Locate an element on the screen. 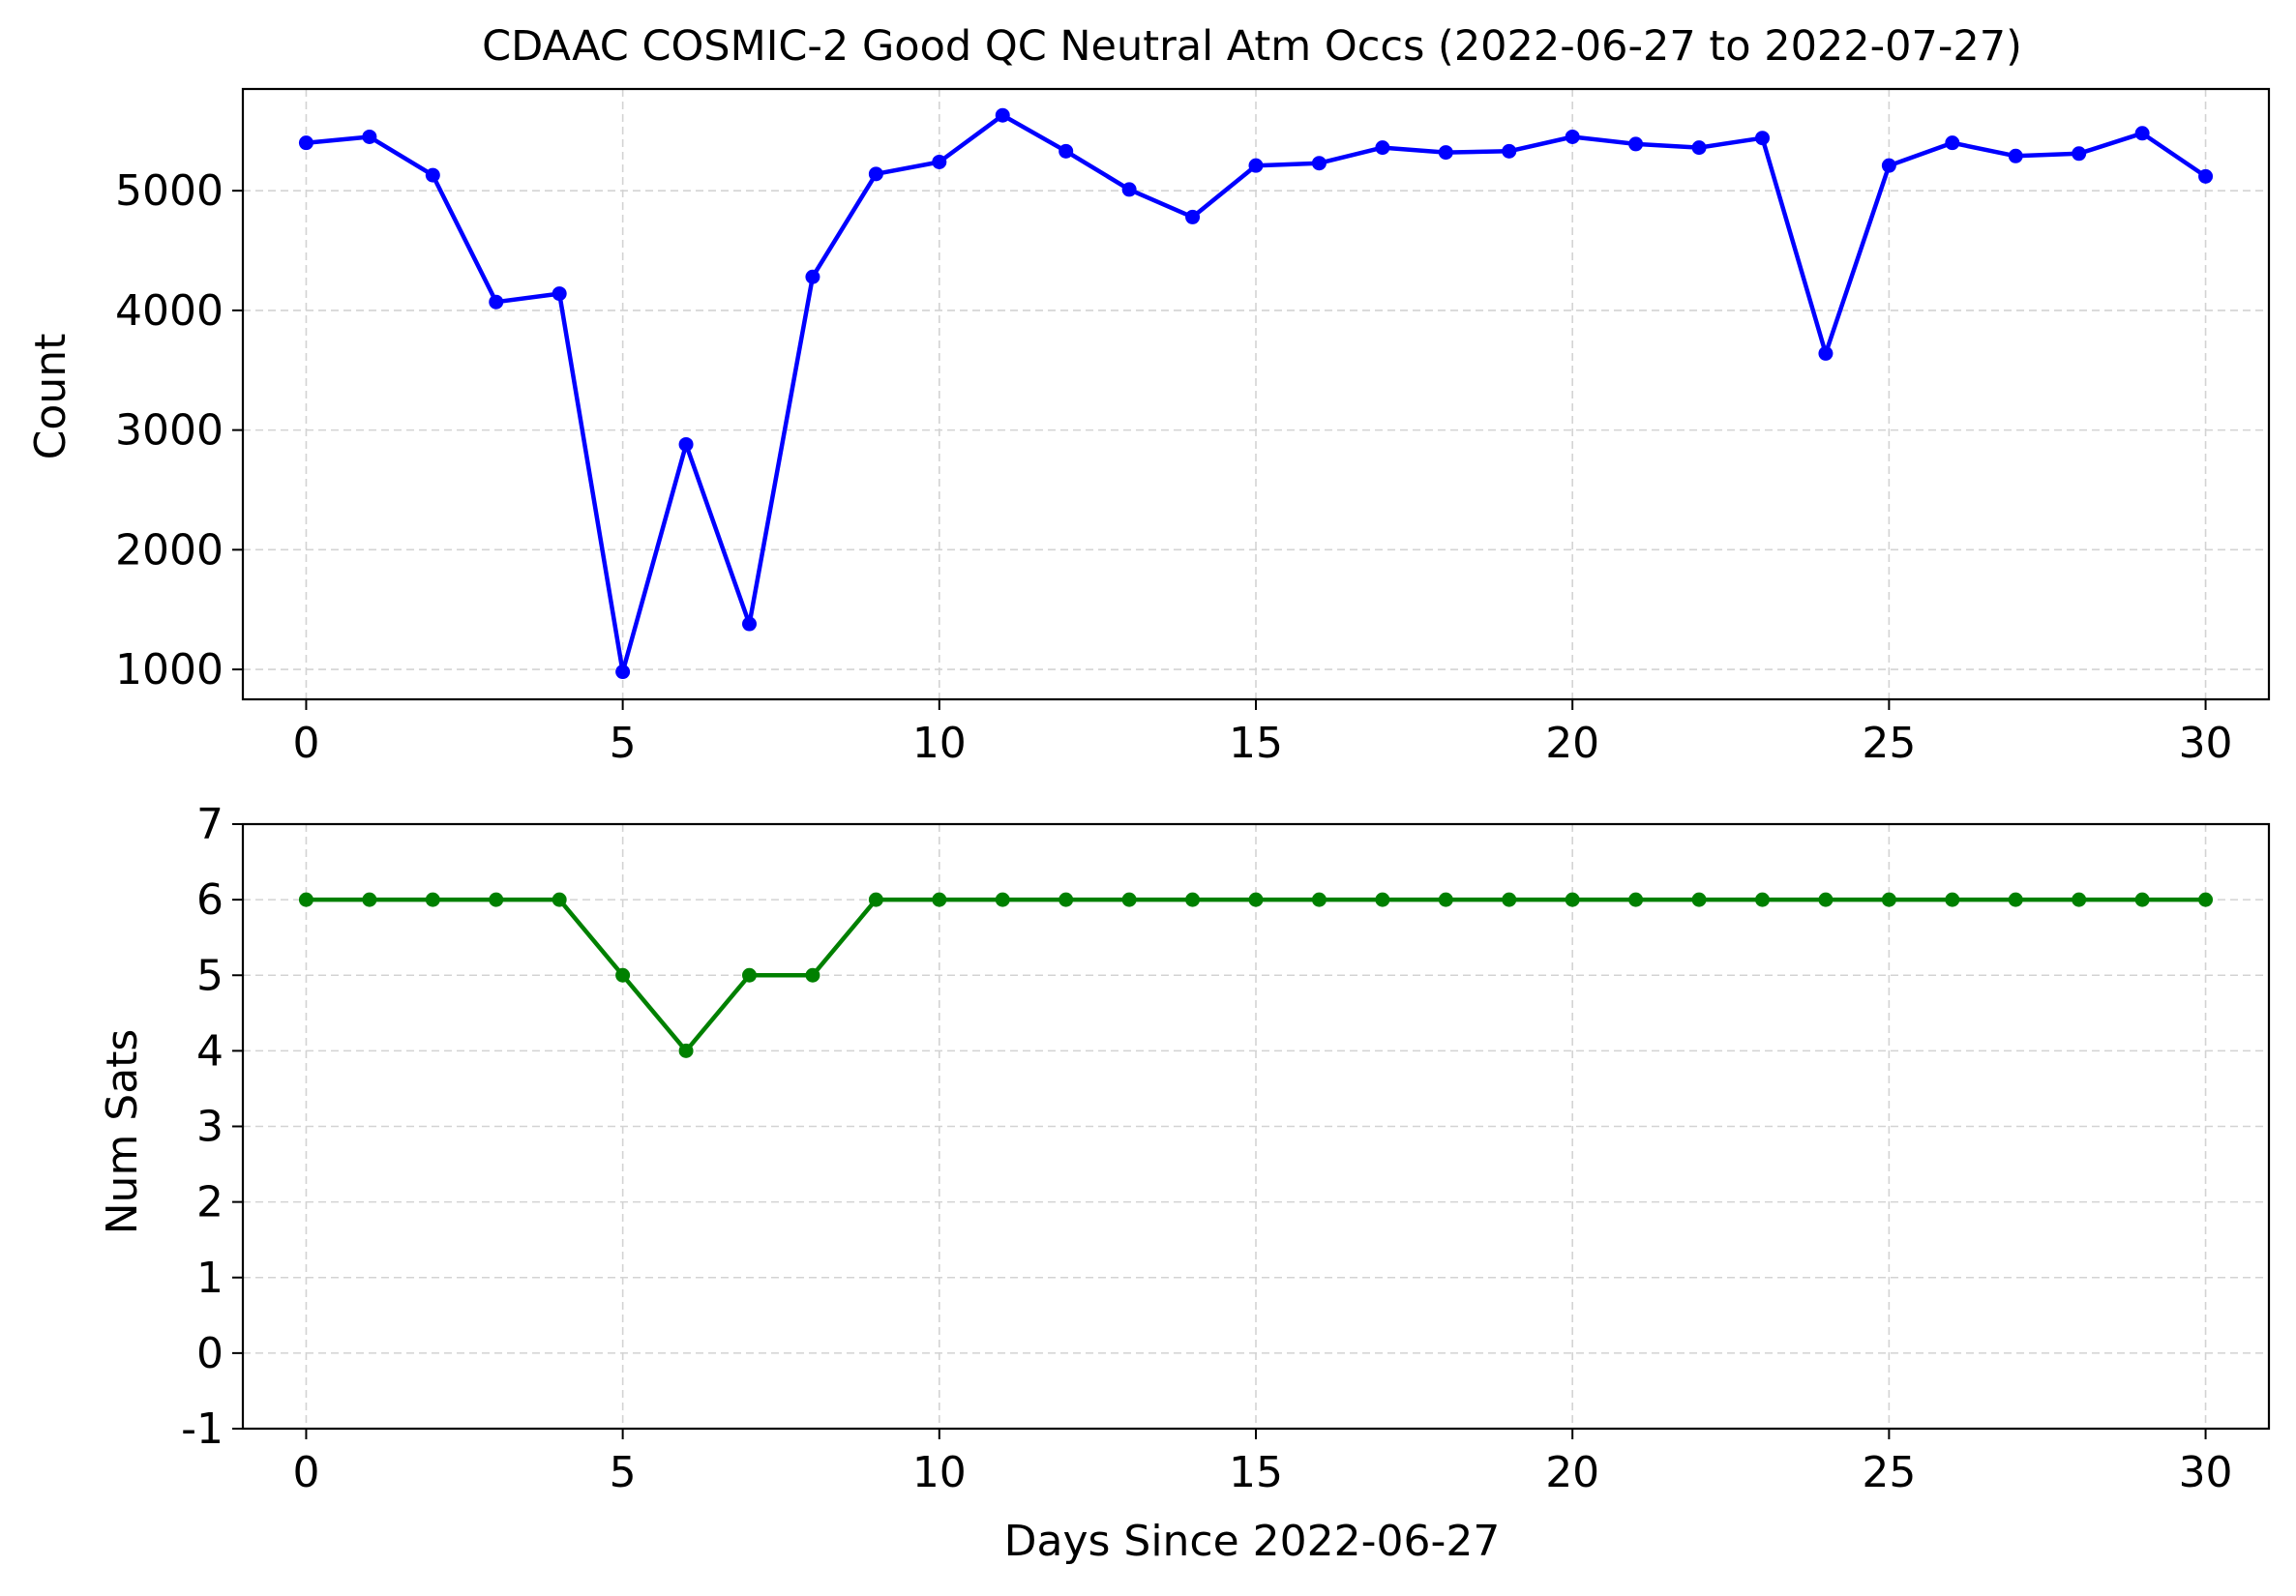 This screenshot has width=2296, height=1596. y-tick-label: 4000 is located at coordinates (169, 311).